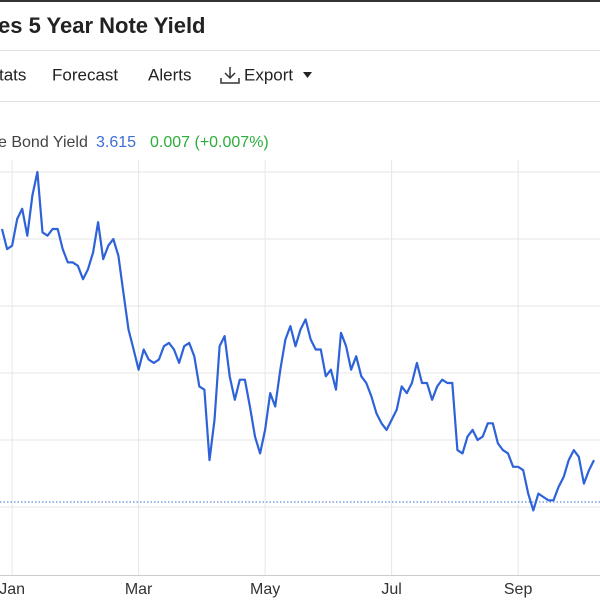  What do you see at coordinates (230, 75) in the screenshot?
I see `download-icon` at bounding box center [230, 75].